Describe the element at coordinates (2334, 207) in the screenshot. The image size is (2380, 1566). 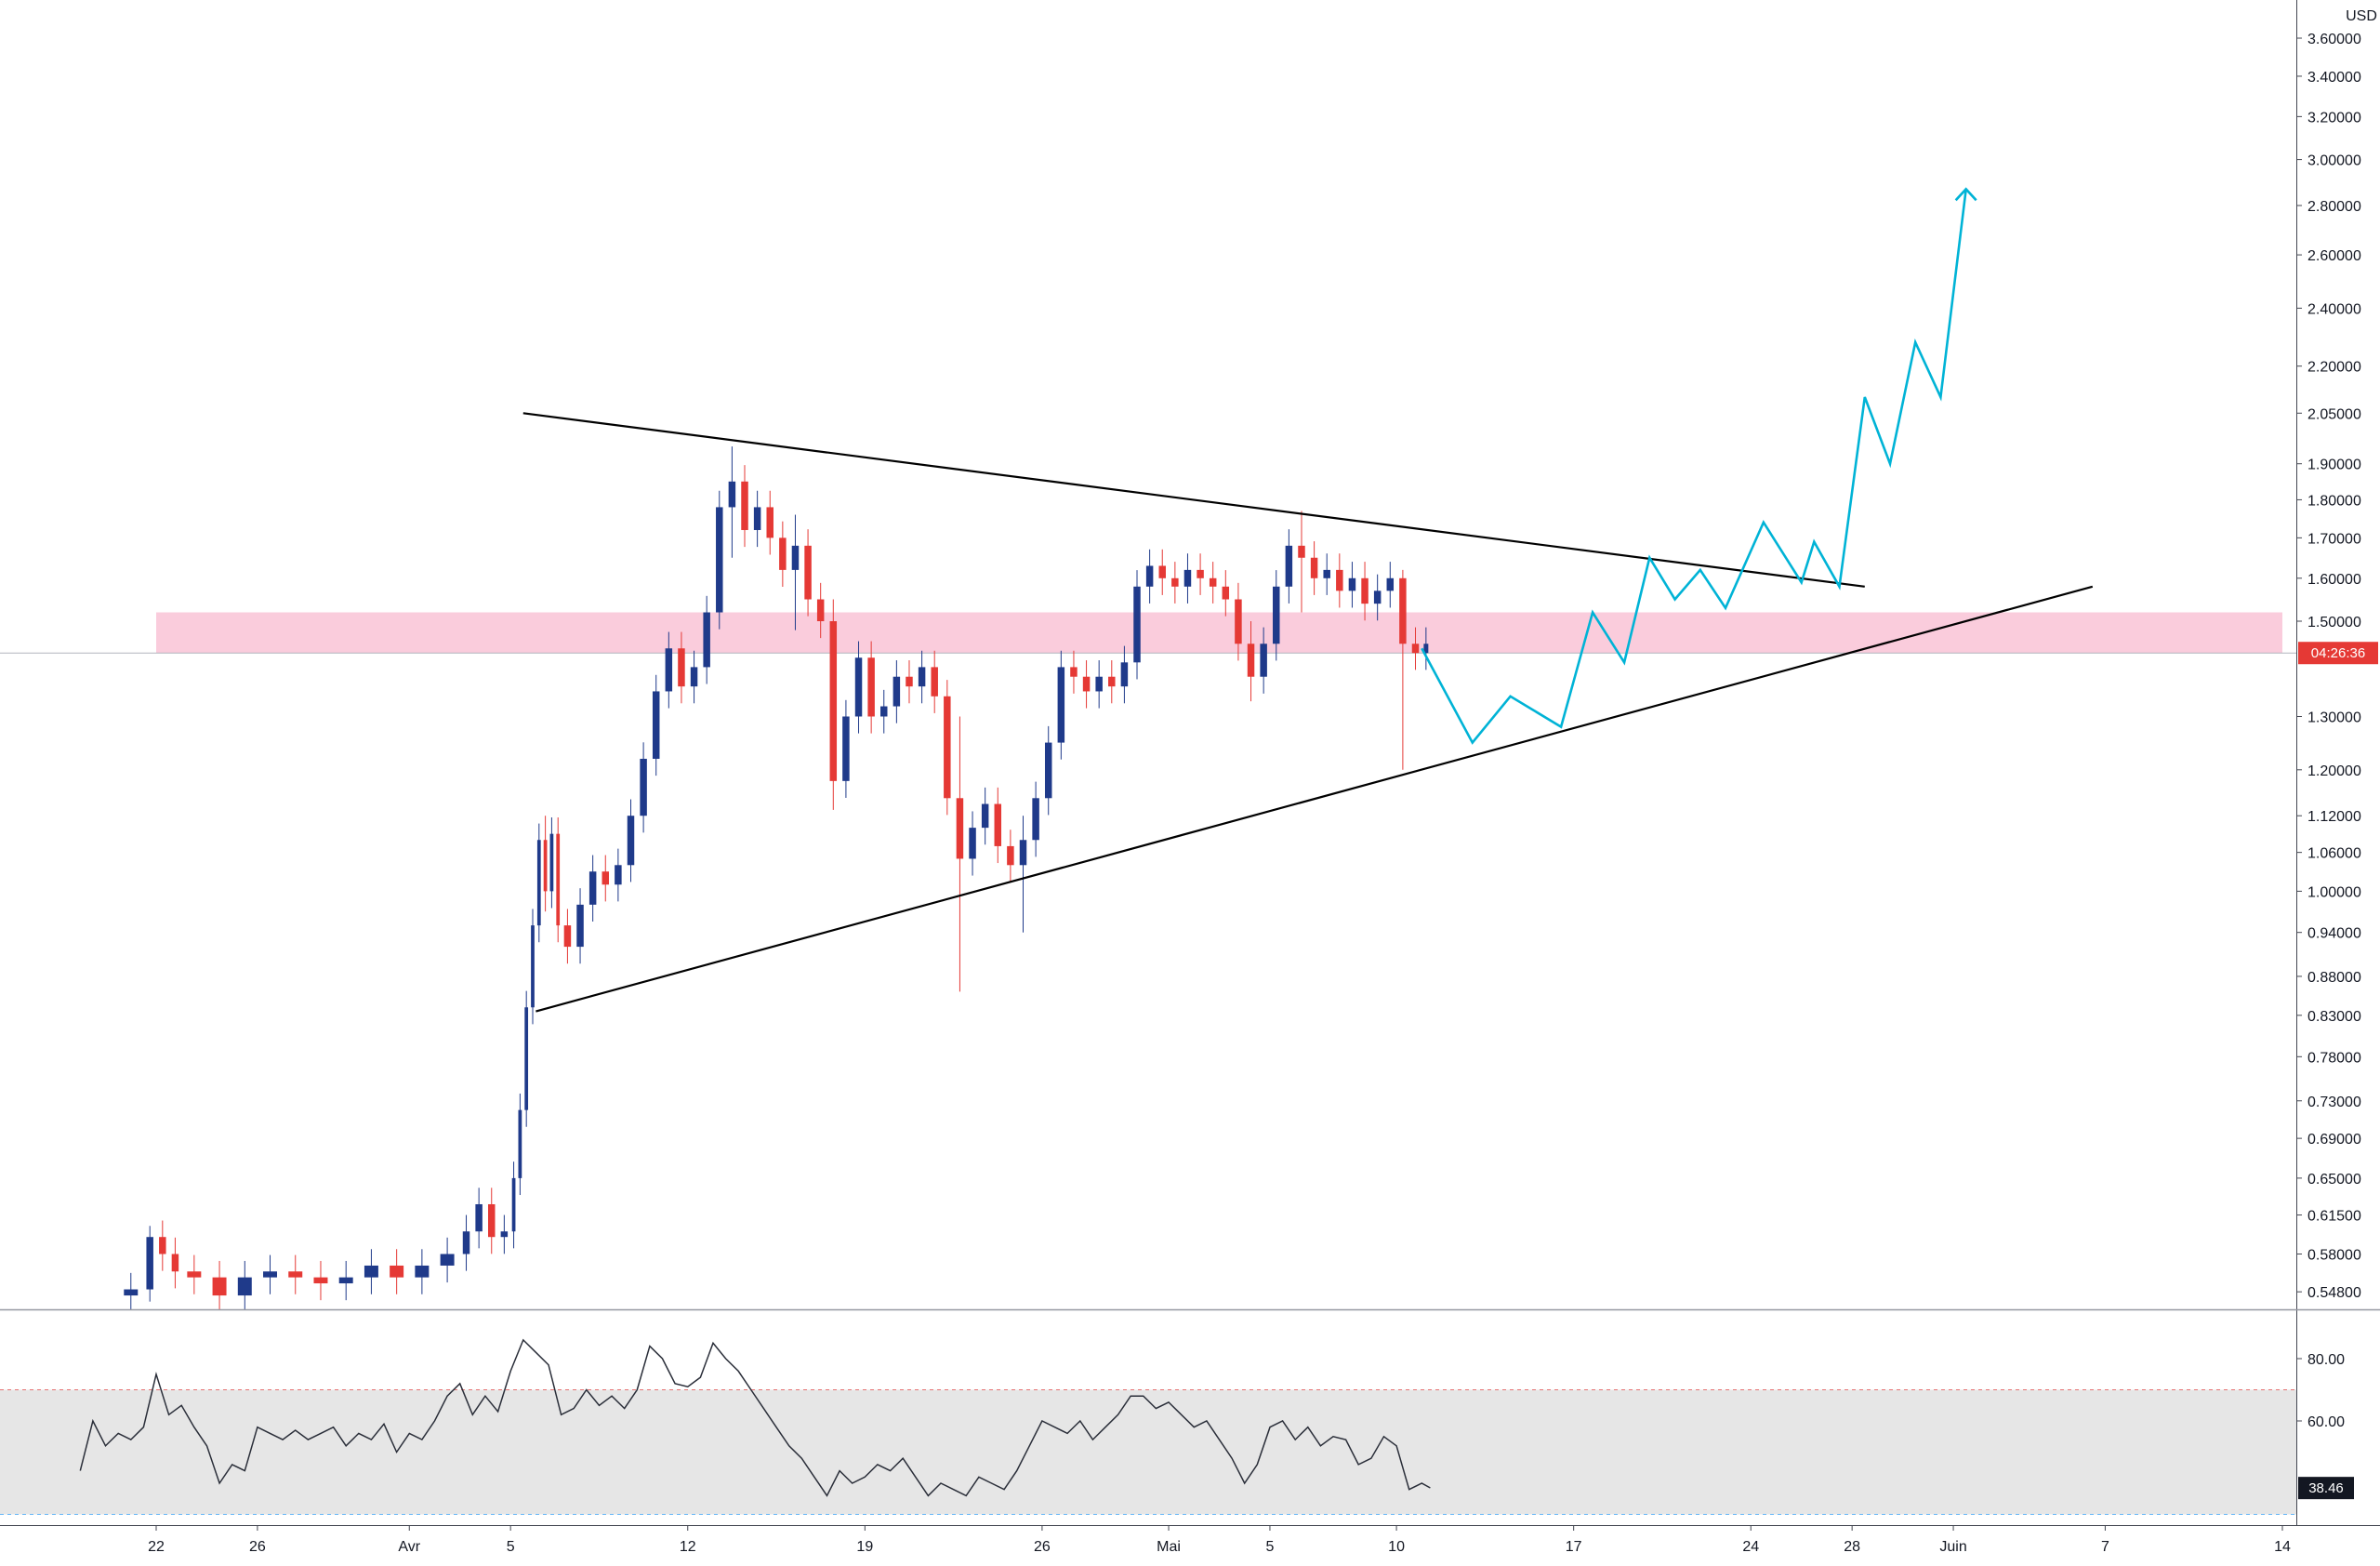
I see `price-tick-label: 2.80000` at that location.